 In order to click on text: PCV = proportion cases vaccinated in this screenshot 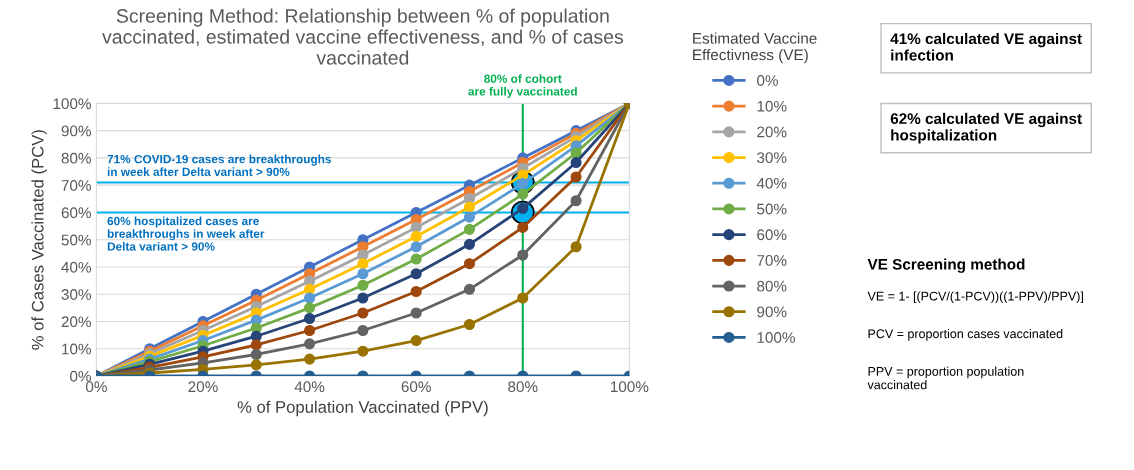, I will do `click(965, 335)`.